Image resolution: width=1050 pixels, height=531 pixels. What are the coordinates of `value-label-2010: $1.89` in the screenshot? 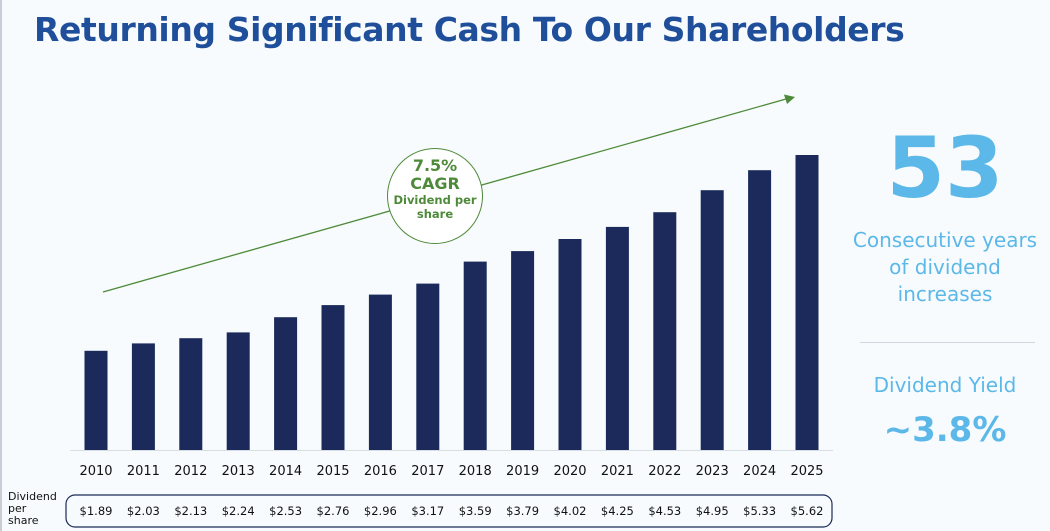 It's located at (96, 511).